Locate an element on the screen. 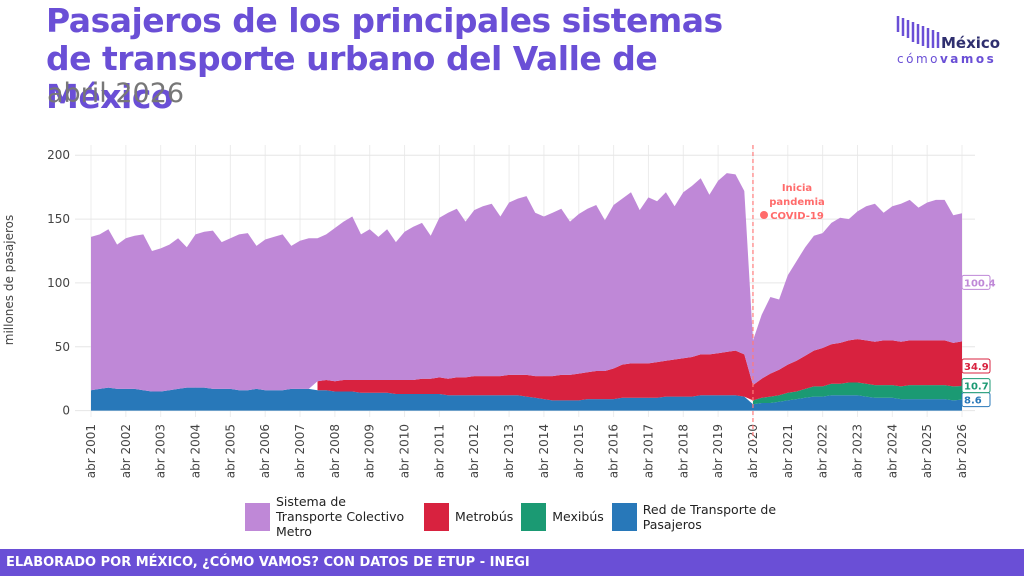  x-tick-label: abr 2019 is located at coordinates (718, 451).